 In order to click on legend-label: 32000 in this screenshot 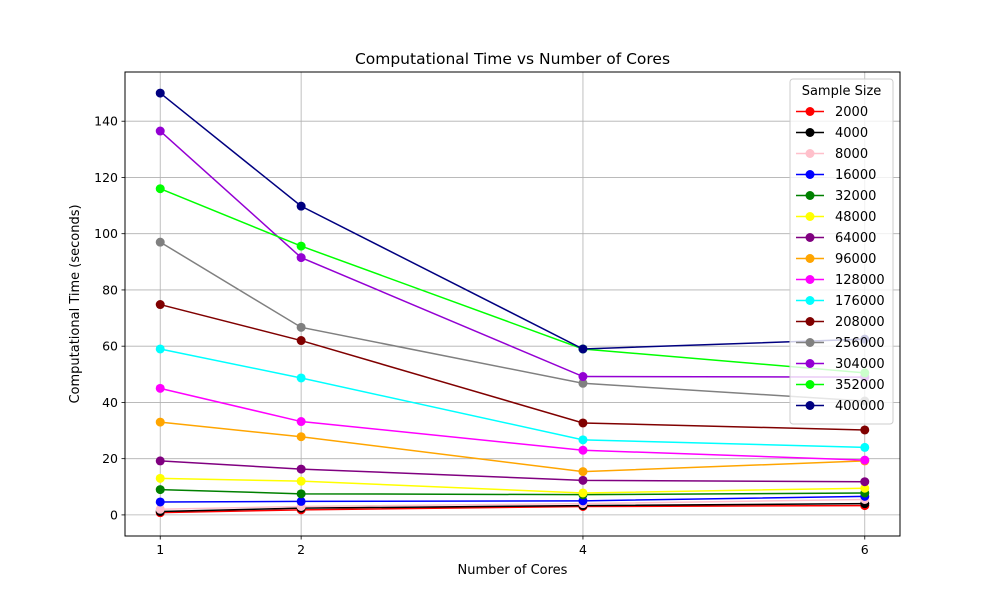, I will do `click(855, 196)`.